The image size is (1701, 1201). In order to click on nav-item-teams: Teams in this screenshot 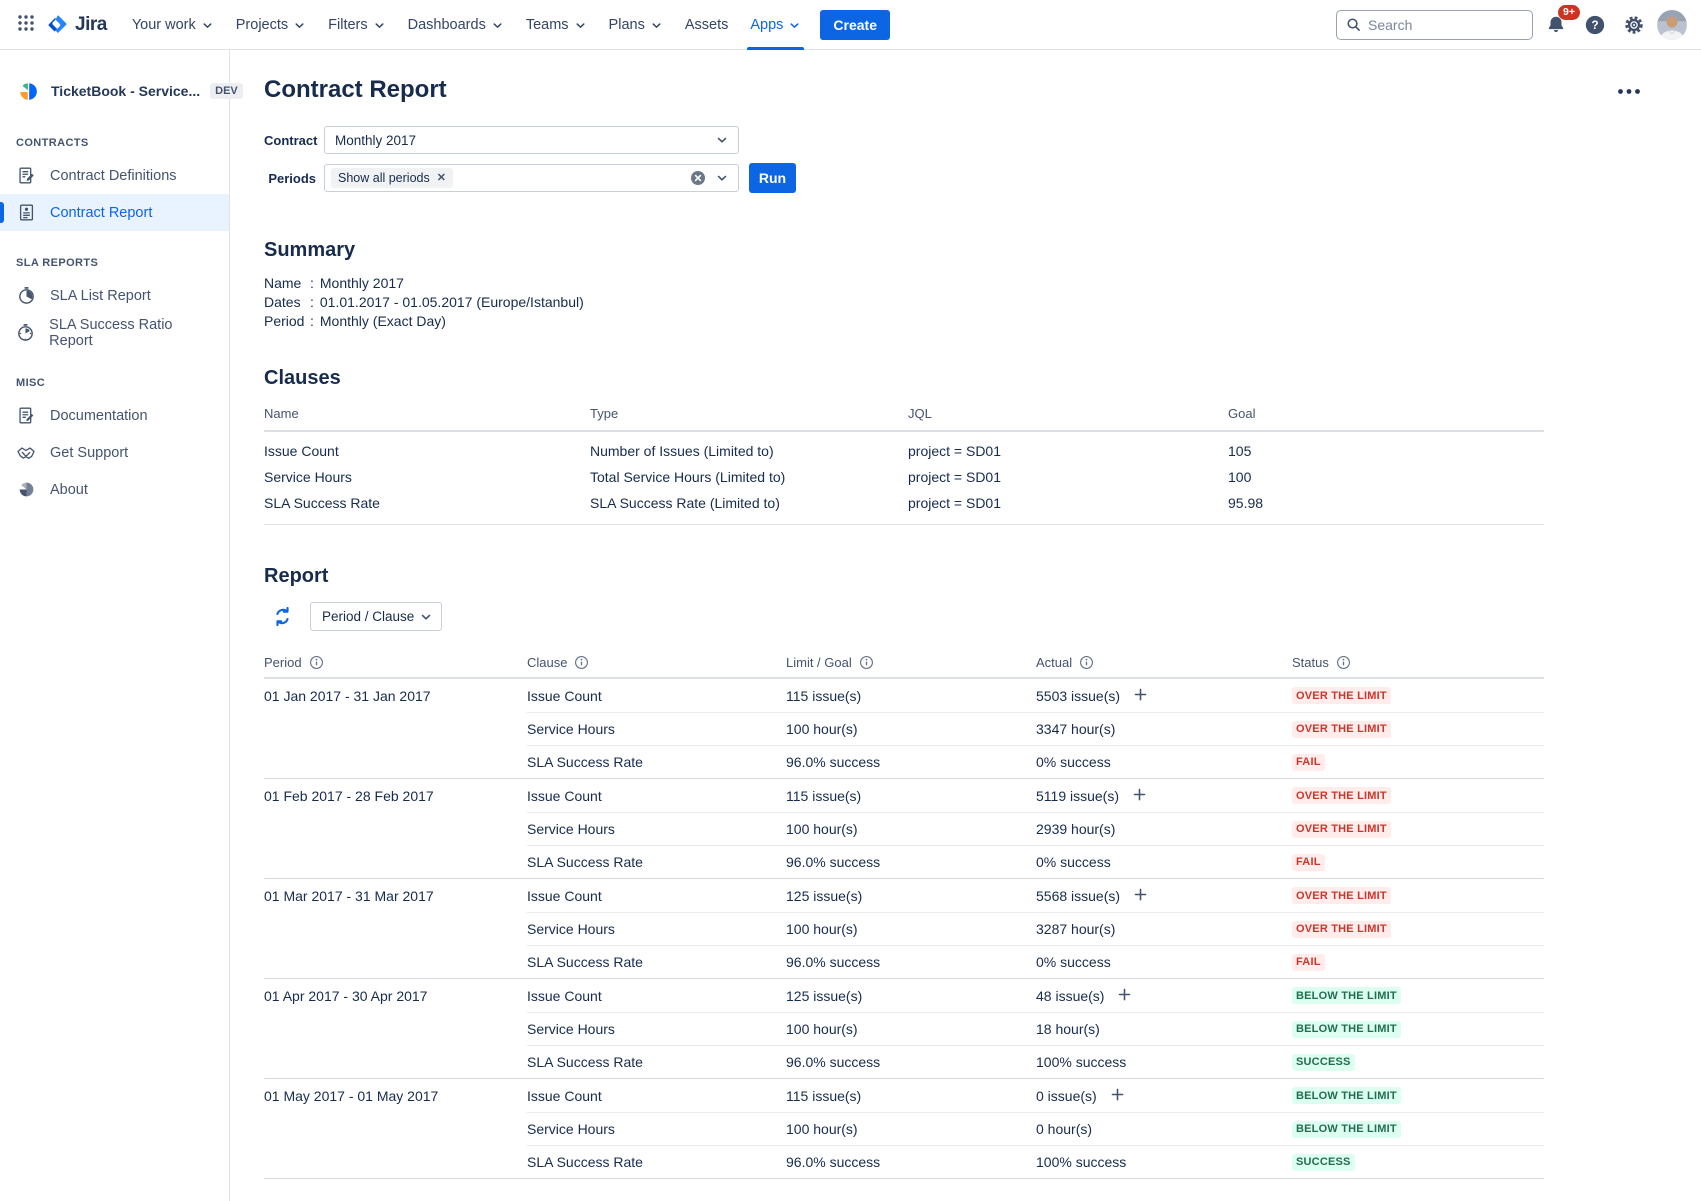, I will do `click(556, 25)`.